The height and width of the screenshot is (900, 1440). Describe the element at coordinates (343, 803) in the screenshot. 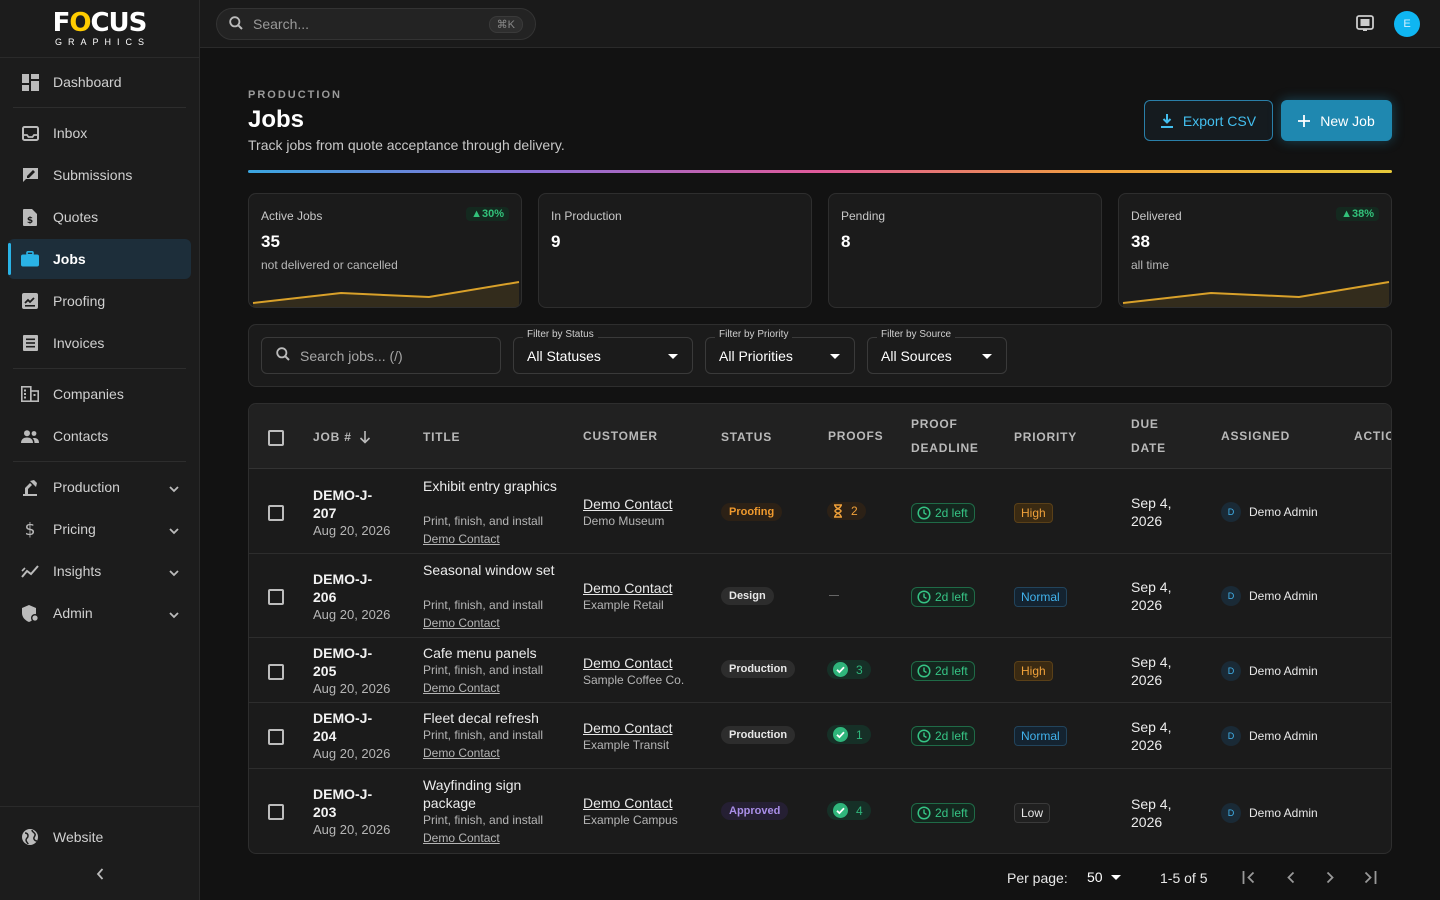

I see `job-number: DEMO-J-203` at that location.